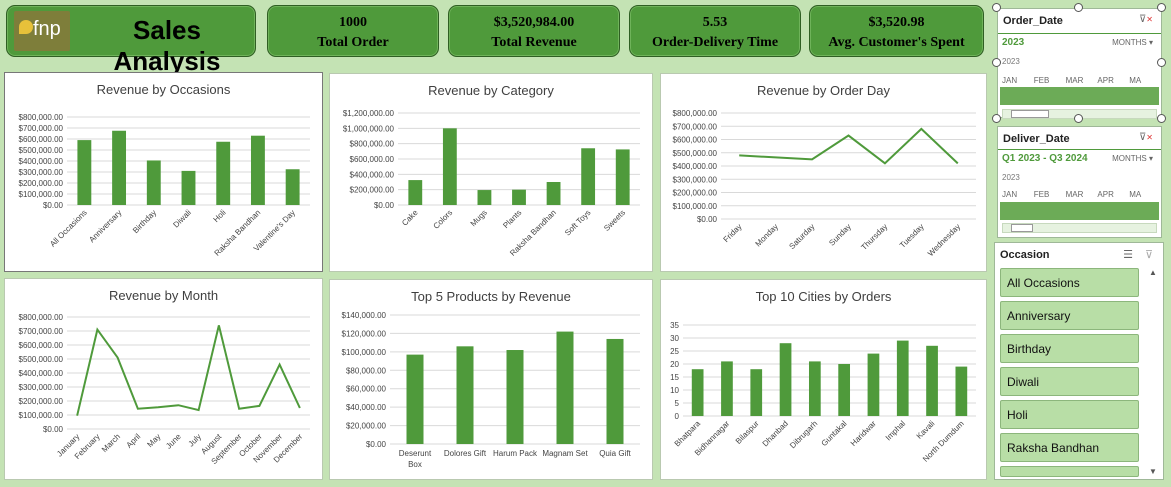 This screenshot has width=1171, height=487. What do you see at coordinates (353, 42) in the screenshot?
I see `kpi-label: Total Order` at bounding box center [353, 42].